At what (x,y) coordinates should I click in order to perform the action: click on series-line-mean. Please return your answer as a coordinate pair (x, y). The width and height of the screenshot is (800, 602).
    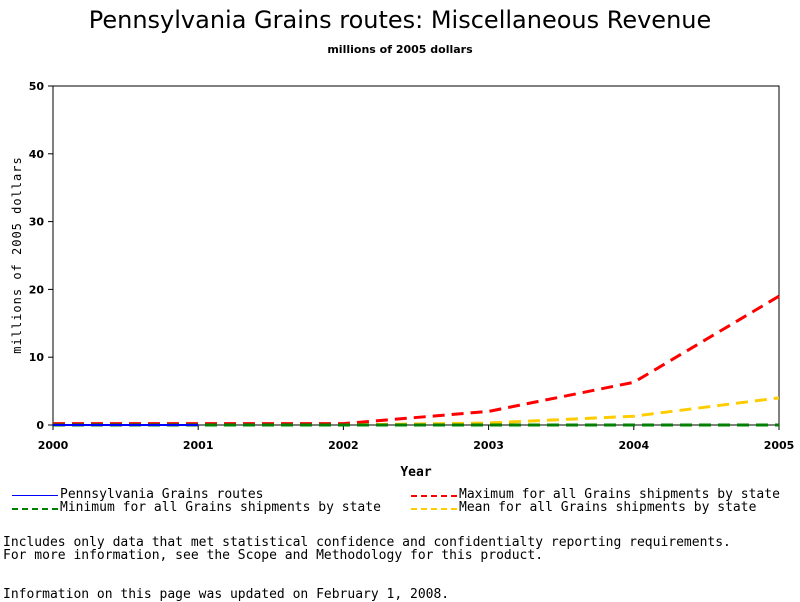
    Looking at the image, I should click on (416, 411).